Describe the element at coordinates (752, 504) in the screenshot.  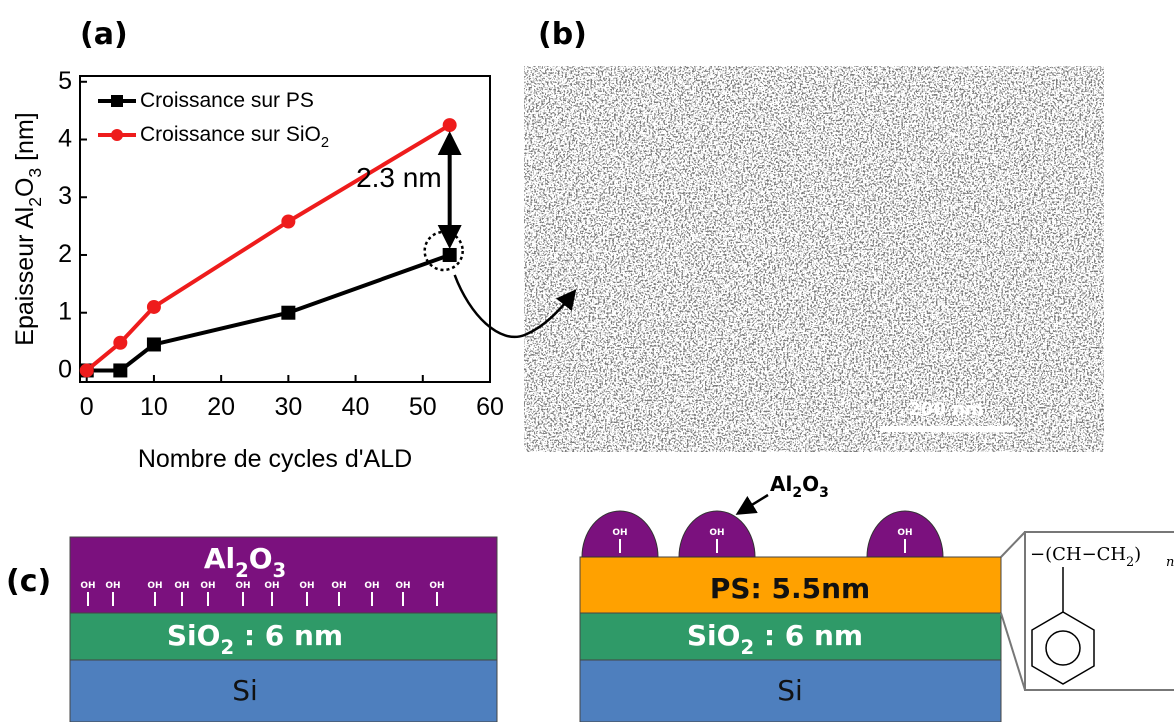
I see `particle-arrow` at that location.